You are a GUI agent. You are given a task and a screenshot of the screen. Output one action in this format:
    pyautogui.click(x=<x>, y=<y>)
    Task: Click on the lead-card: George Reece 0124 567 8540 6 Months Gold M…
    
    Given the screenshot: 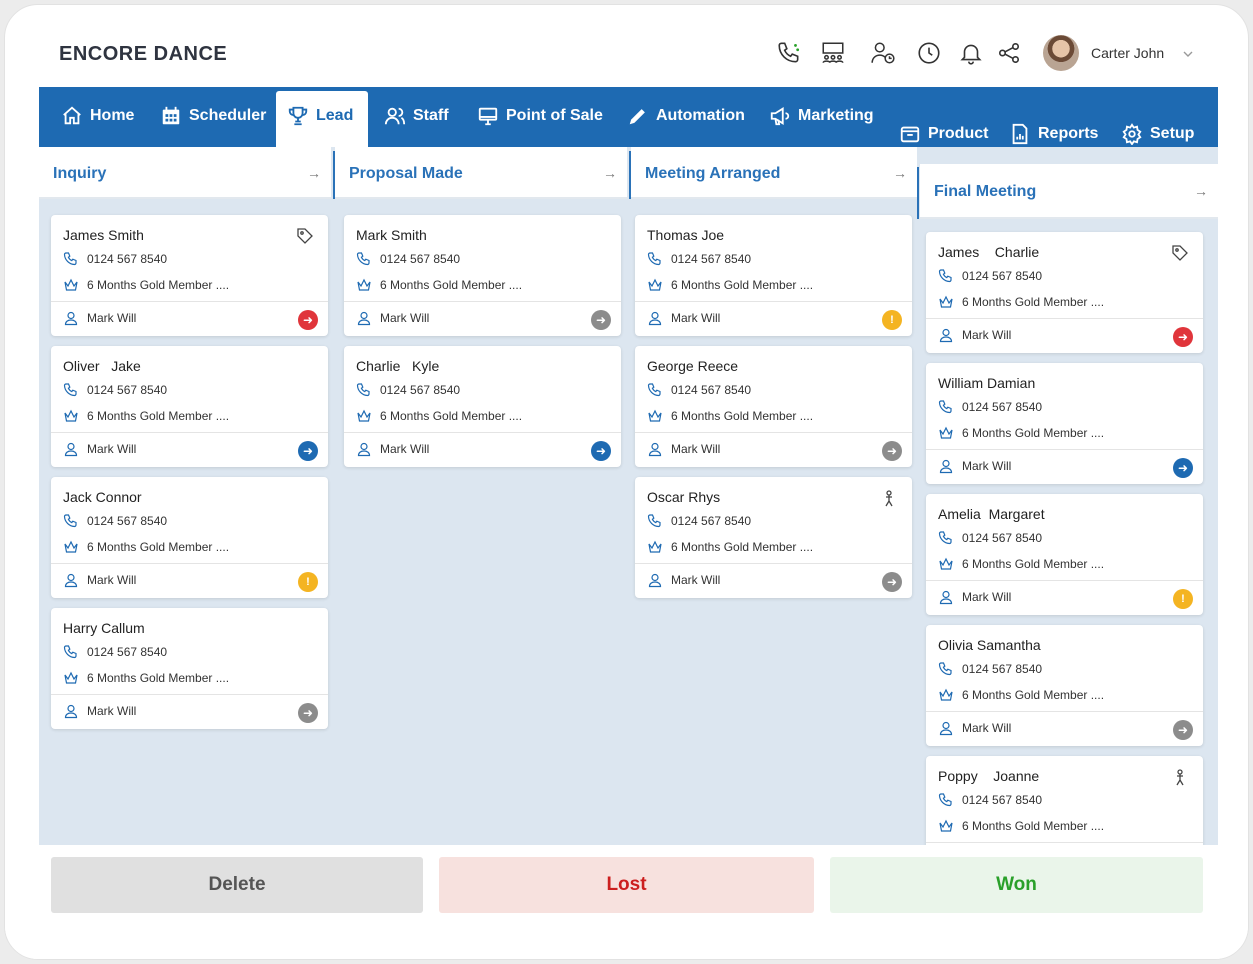 What is the action you would take?
    pyautogui.click(x=773, y=406)
    